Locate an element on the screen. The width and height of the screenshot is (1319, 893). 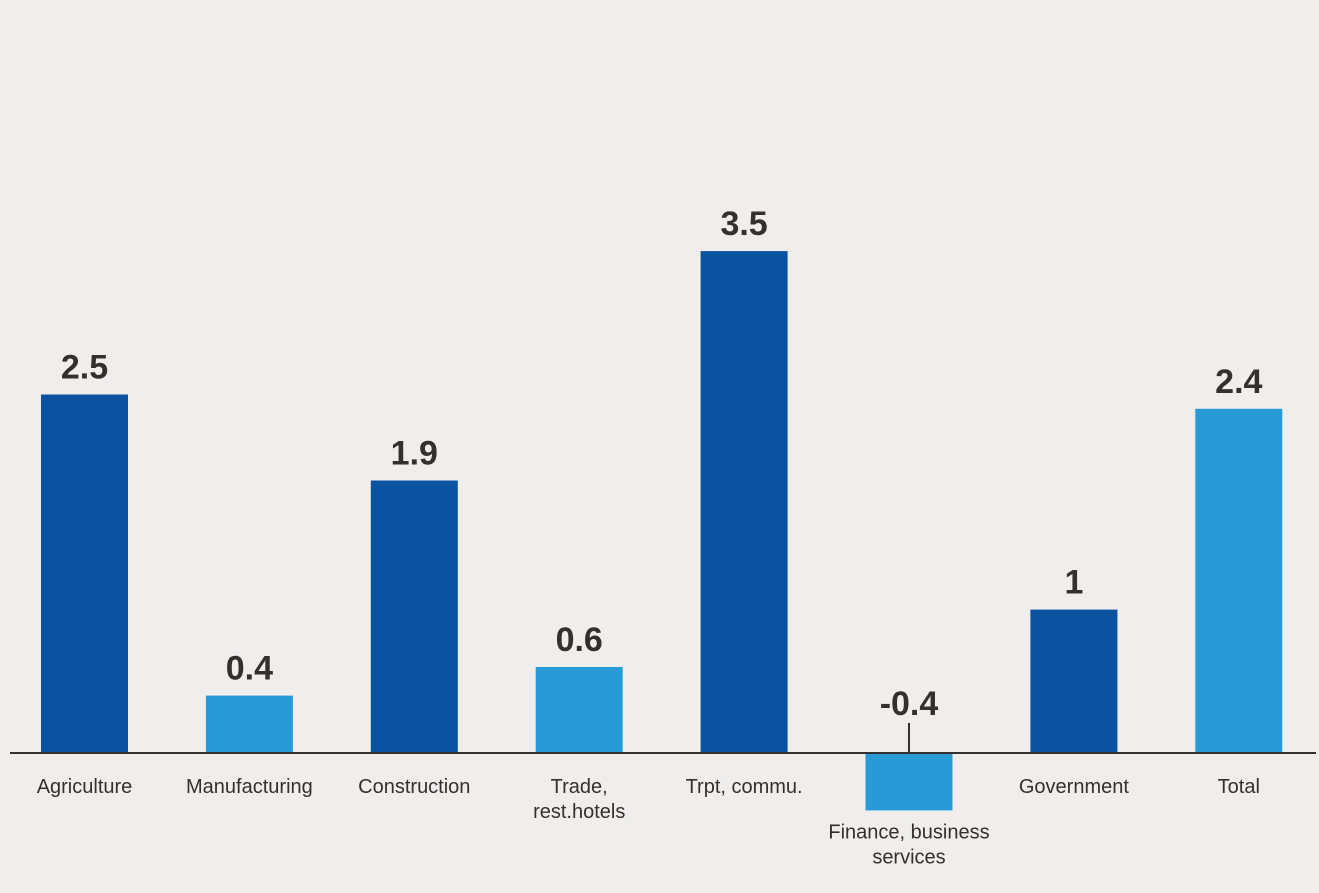
category-label-5-line-1: services is located at coordinates (908, 857).